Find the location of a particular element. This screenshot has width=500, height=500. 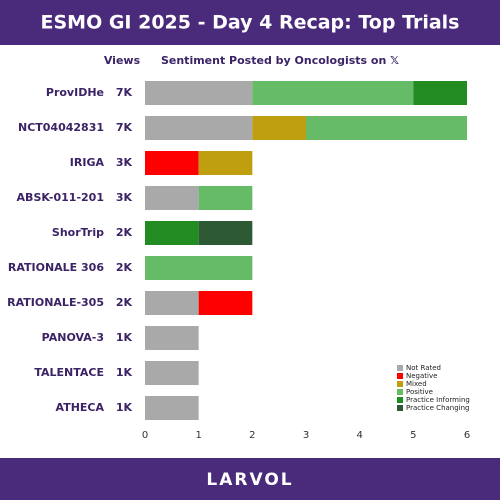

x-tick-label: 3 is located at coordinates (306, 435).